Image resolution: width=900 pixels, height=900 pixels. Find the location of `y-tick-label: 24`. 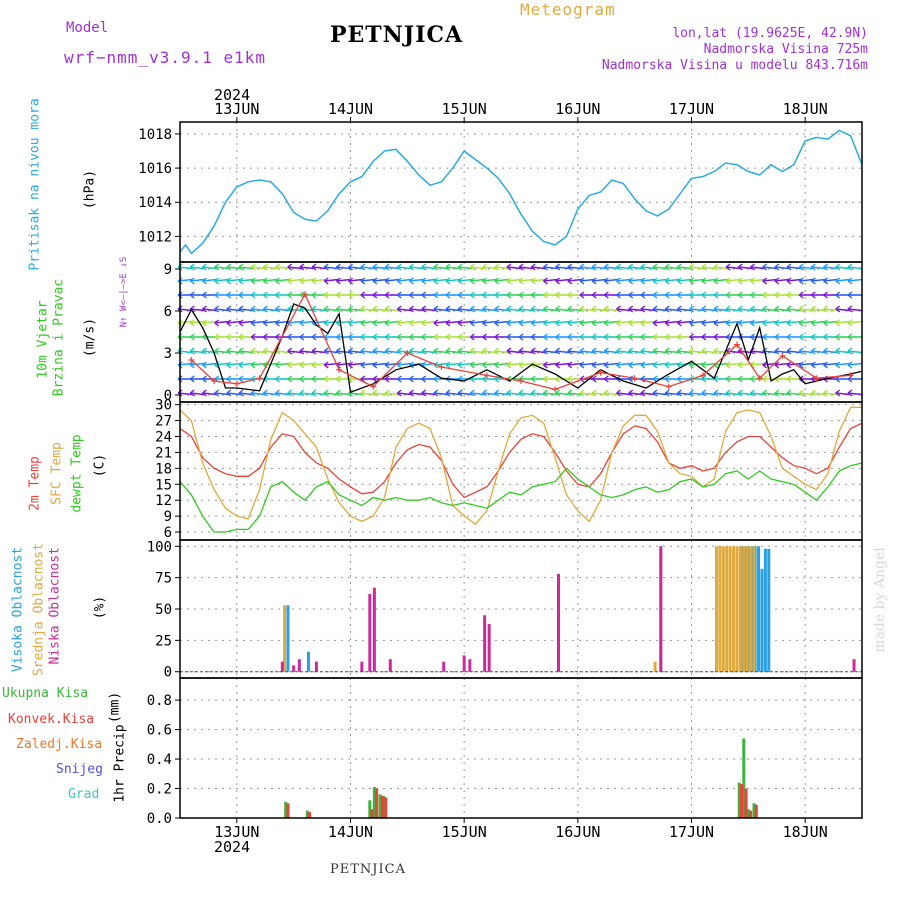

y-tick-label: 24 is located at coordinates (163, 438).